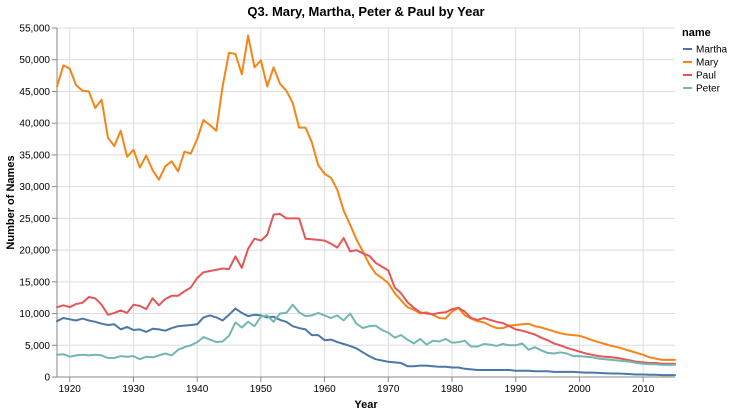 The image size is (733, 414). I want to click on x-tick-label: 1920, so click(70, 389).